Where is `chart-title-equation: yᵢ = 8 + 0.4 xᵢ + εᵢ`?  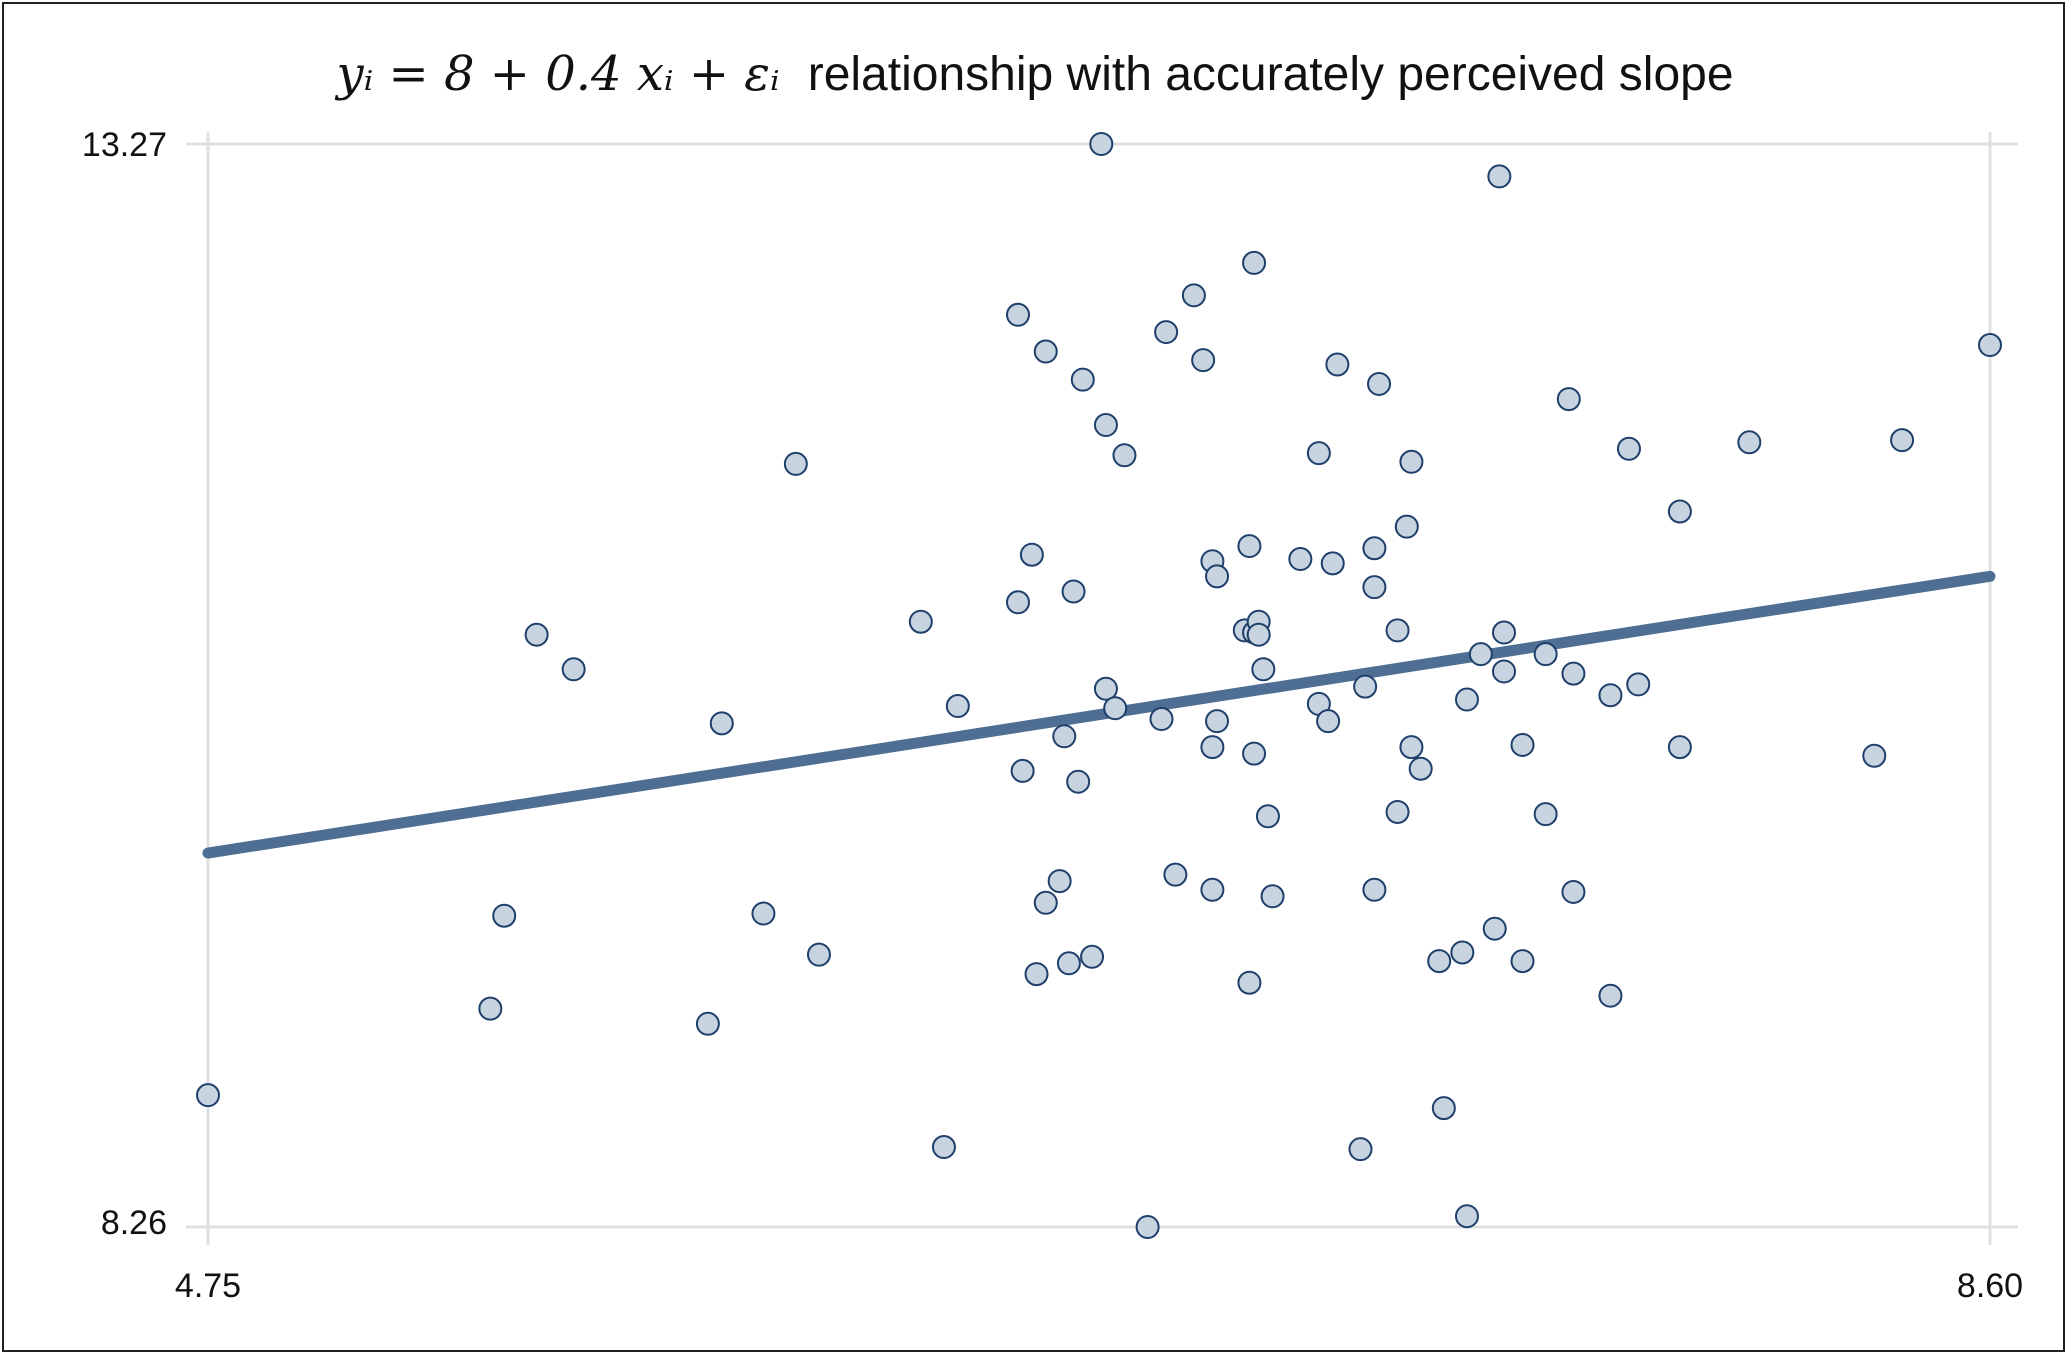 chart-title-equation: yᵢ = 8 + 0.4 xᵢ + εᵢ is located at coordinates (556, 74).